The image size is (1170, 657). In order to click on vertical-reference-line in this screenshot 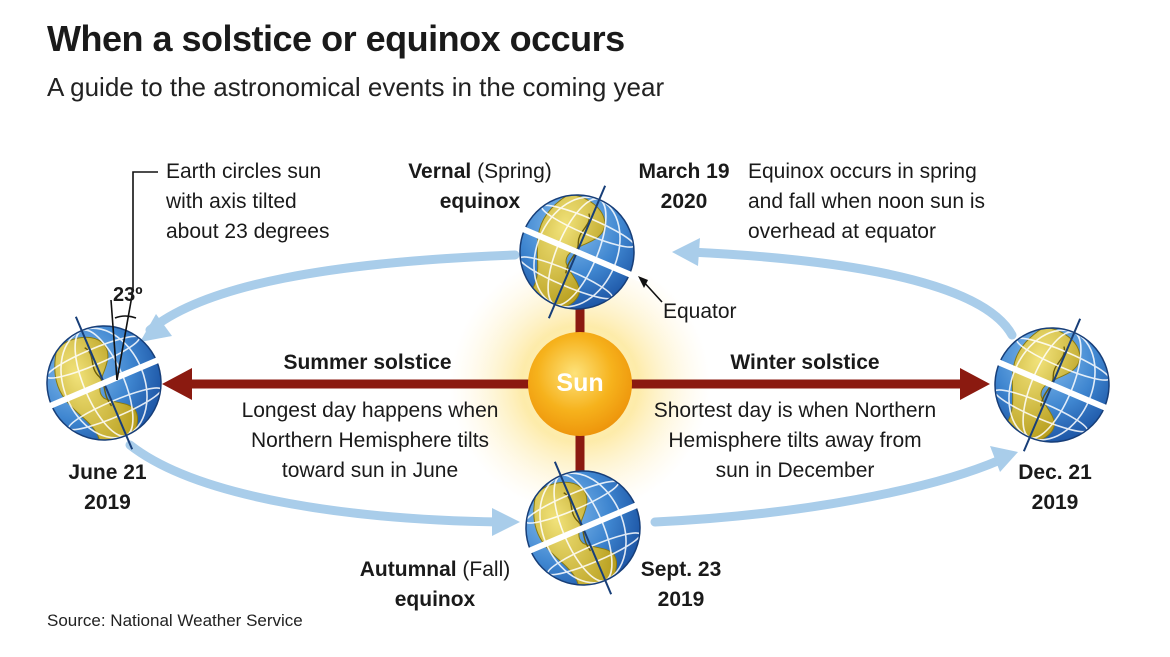, I will do `click(125, 335)`.